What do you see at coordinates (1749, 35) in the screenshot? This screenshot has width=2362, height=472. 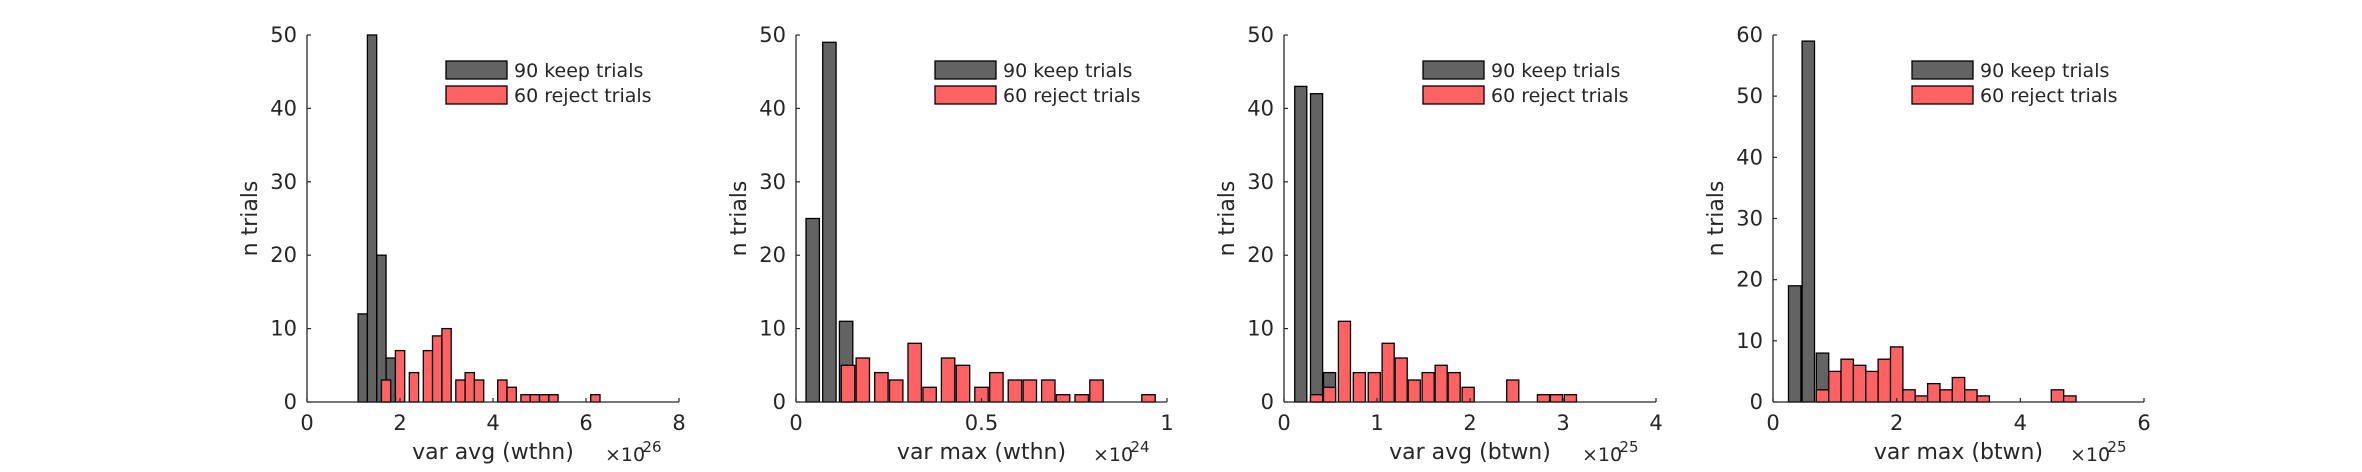 I see `y-tick-label: 60` at bounding box center [1749, 35].